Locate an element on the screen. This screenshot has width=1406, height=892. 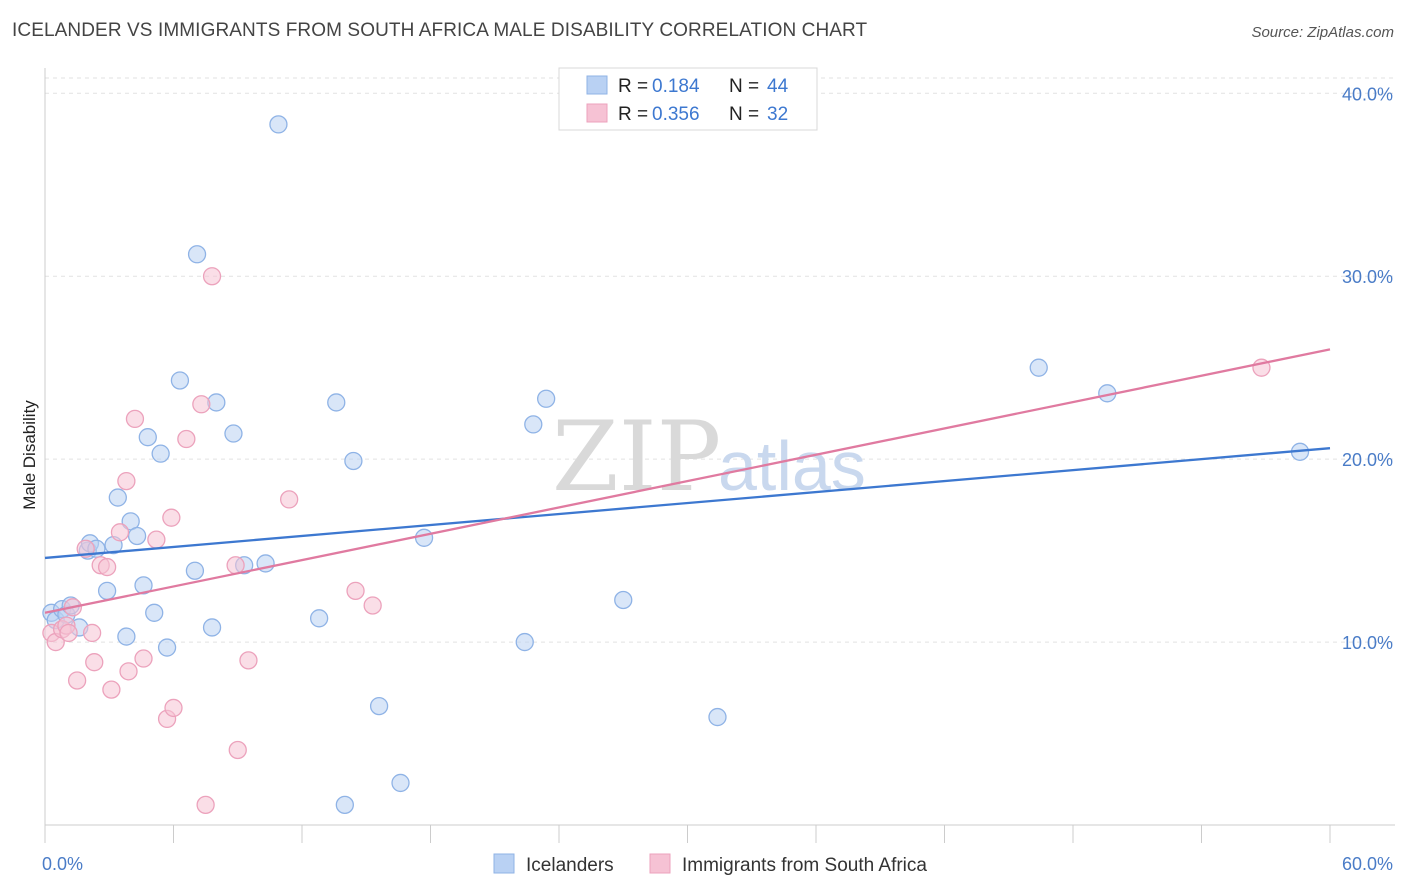
y-tick-label-10: 10.0% is located at coordinates (1367, 643).